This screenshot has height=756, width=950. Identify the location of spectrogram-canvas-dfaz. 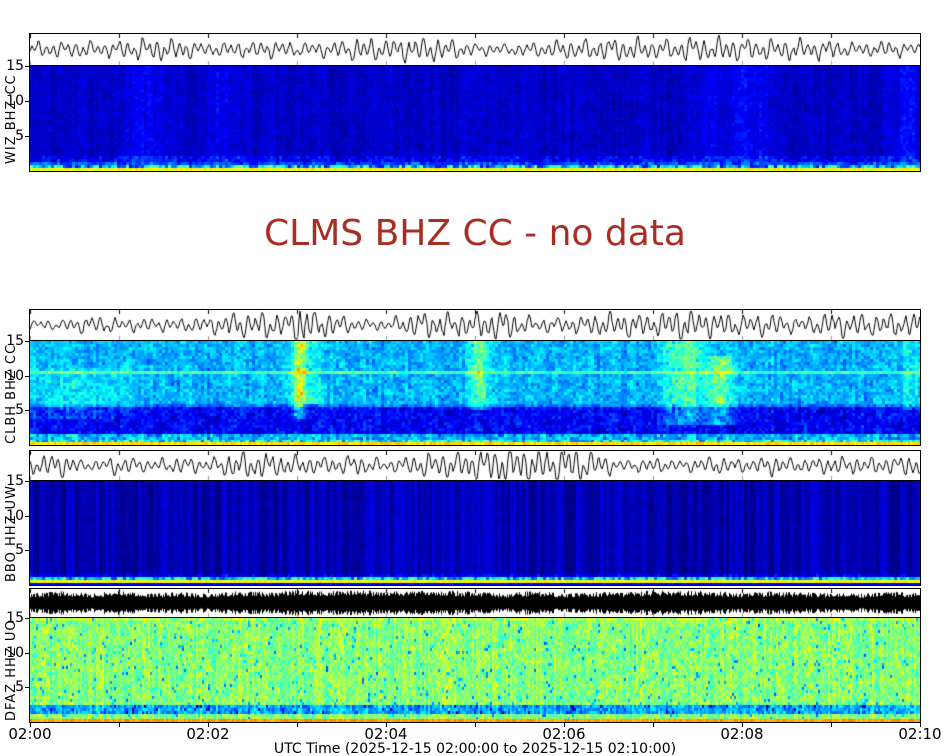
(475, 670).